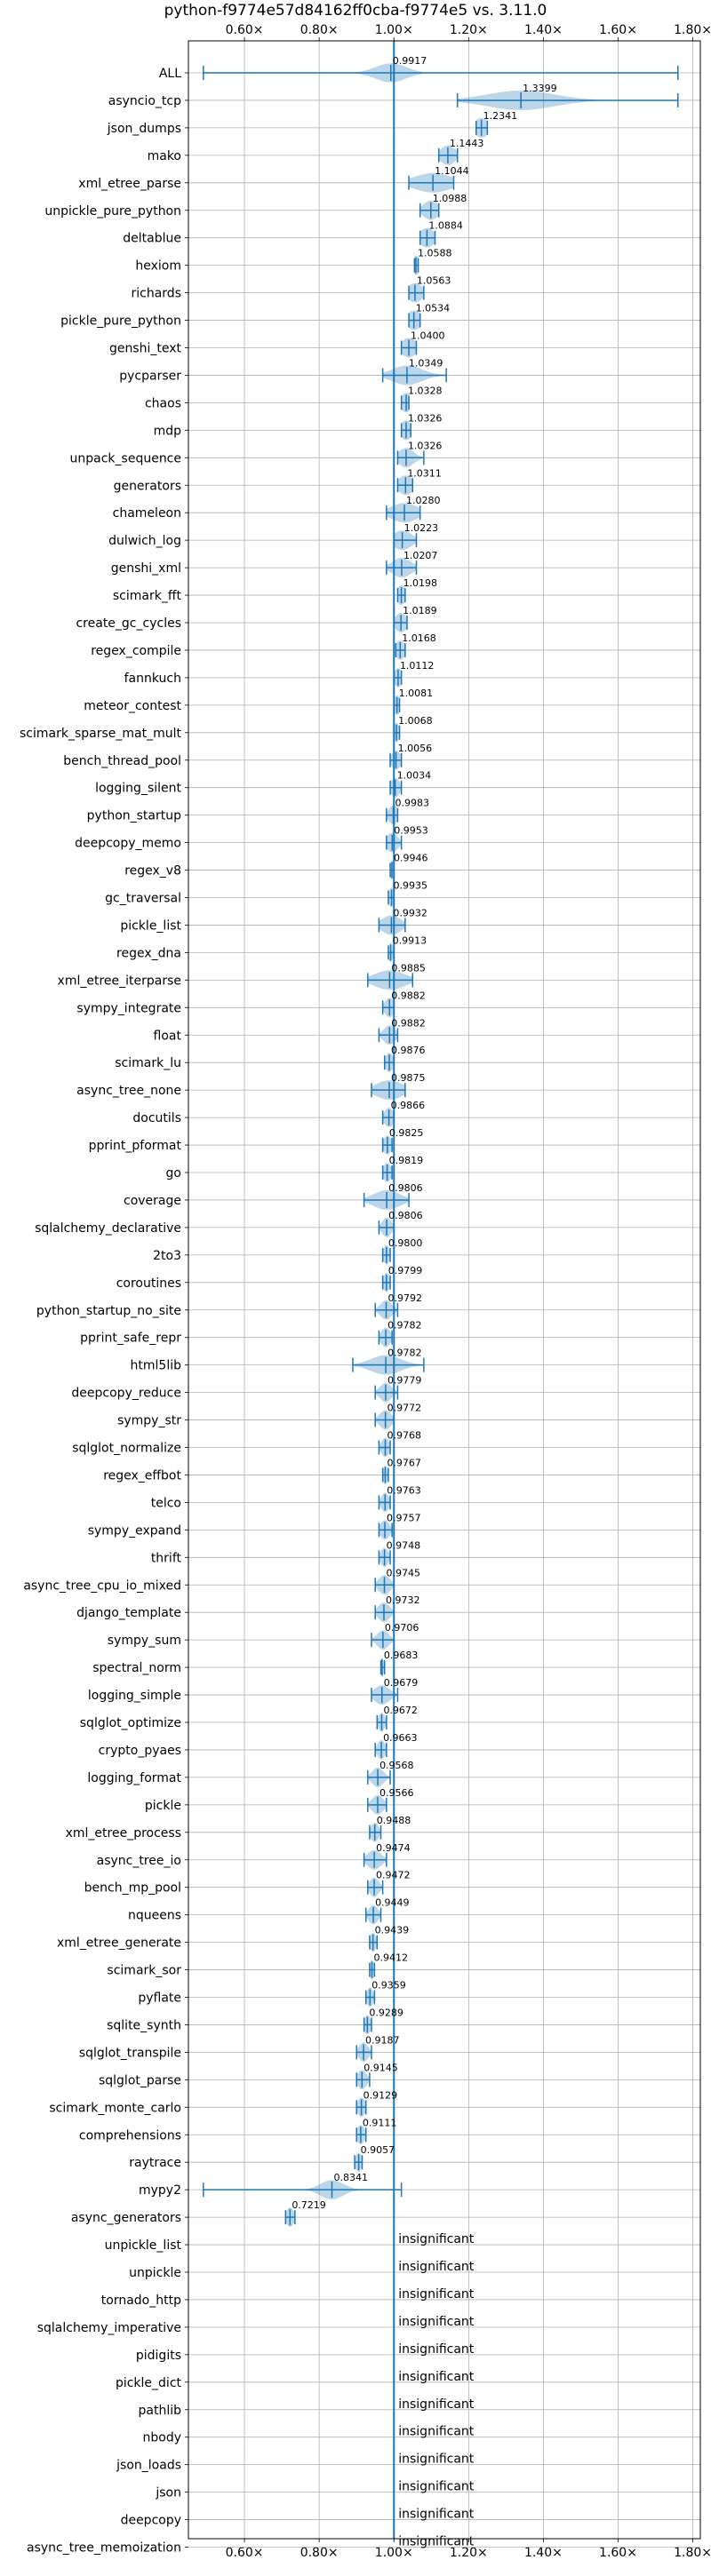  Describe the element at coordinates (135, 1146) in the screenshot. I see `benchmark-label: pprint_pformat` at that location.